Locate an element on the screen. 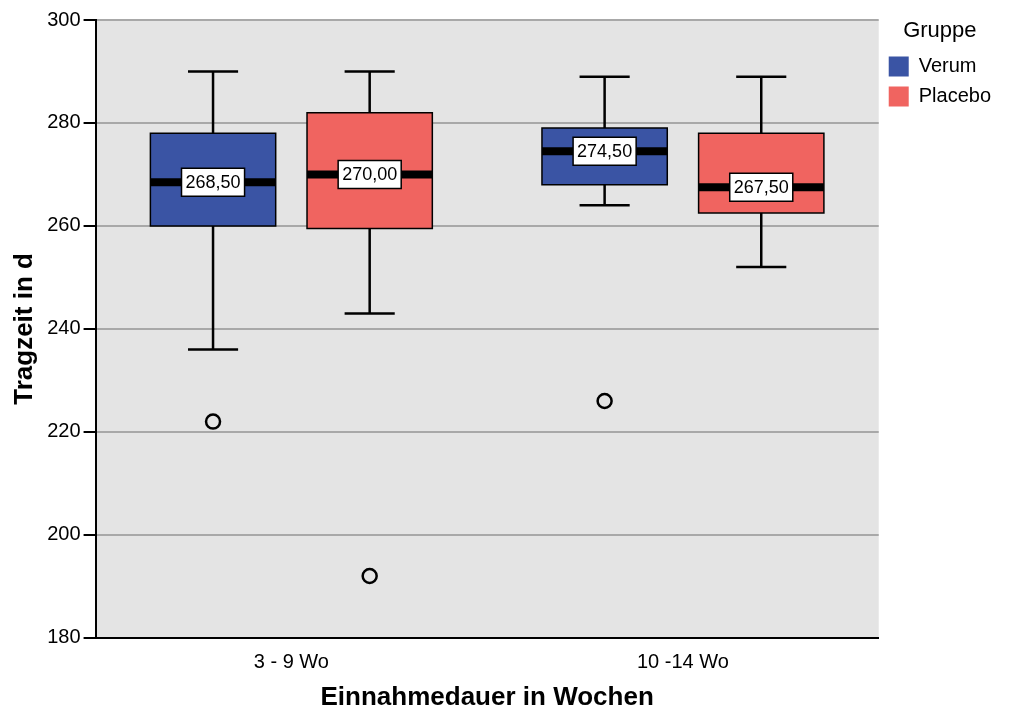  y-tick-label: 260 is located at coordinates (64, 224).